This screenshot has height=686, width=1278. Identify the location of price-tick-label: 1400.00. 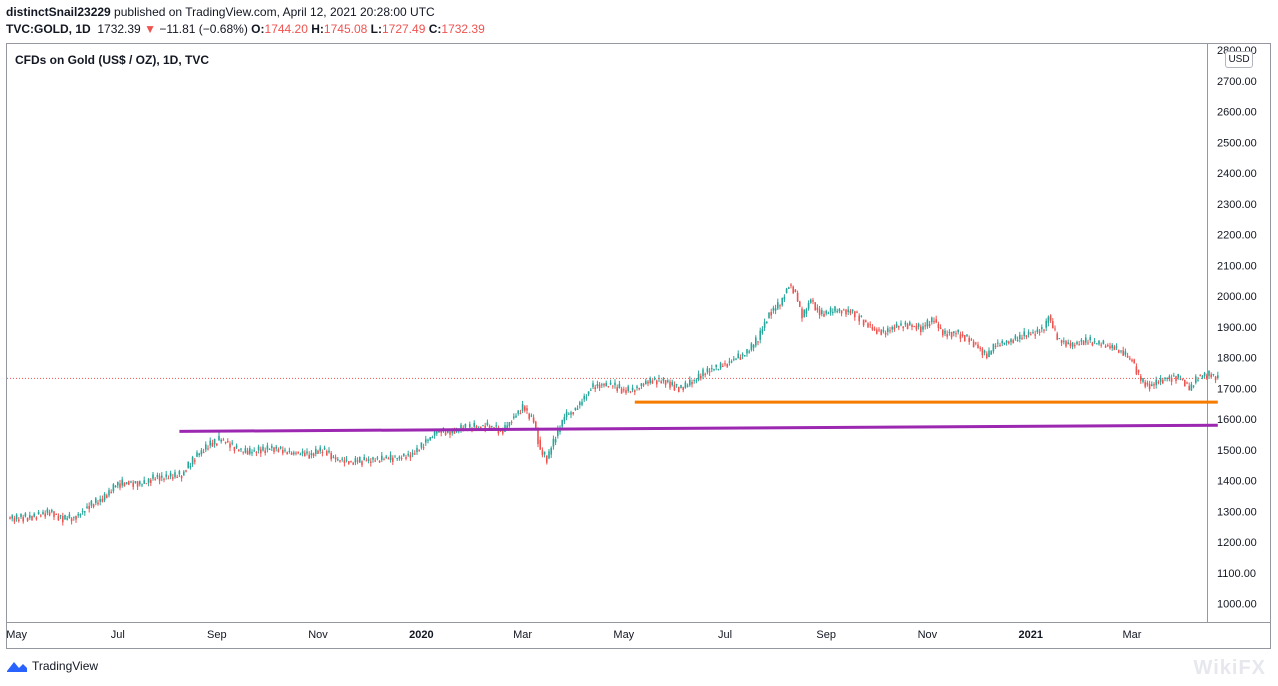
(1237, 482).